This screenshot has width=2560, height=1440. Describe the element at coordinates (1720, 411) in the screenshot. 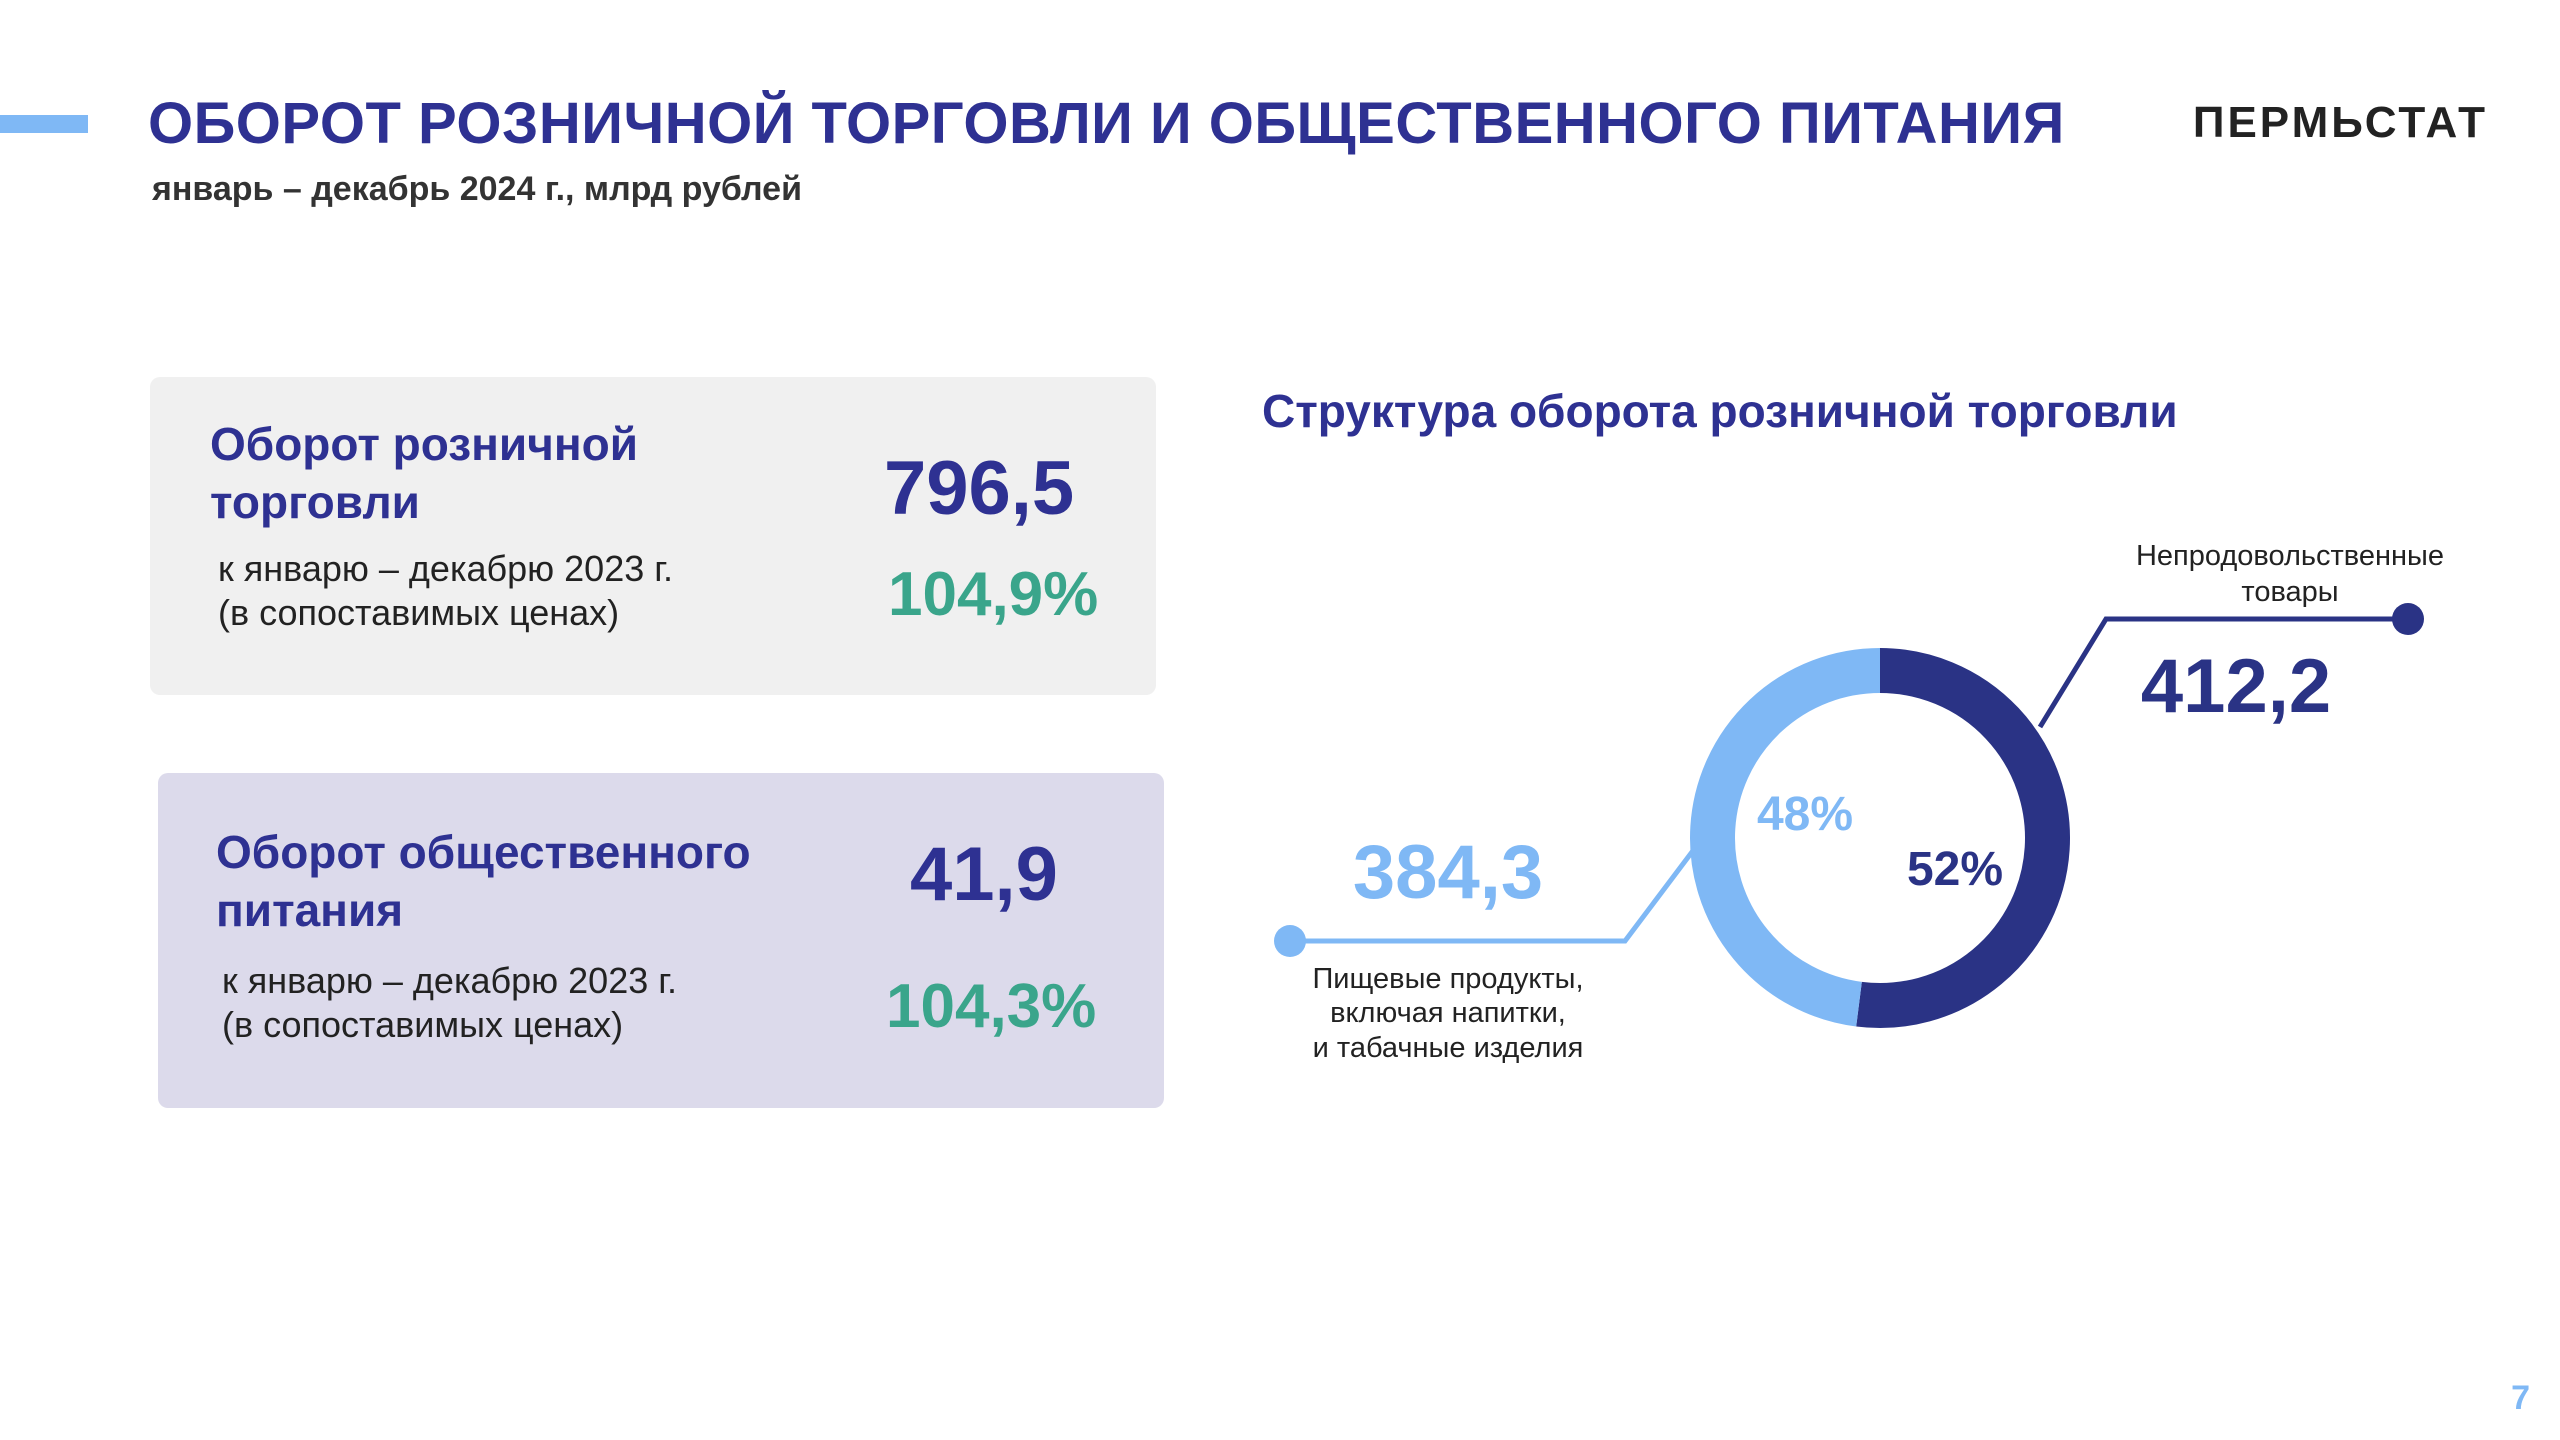

I see `chart-title: Структура оборота розничной торговли` at that location.